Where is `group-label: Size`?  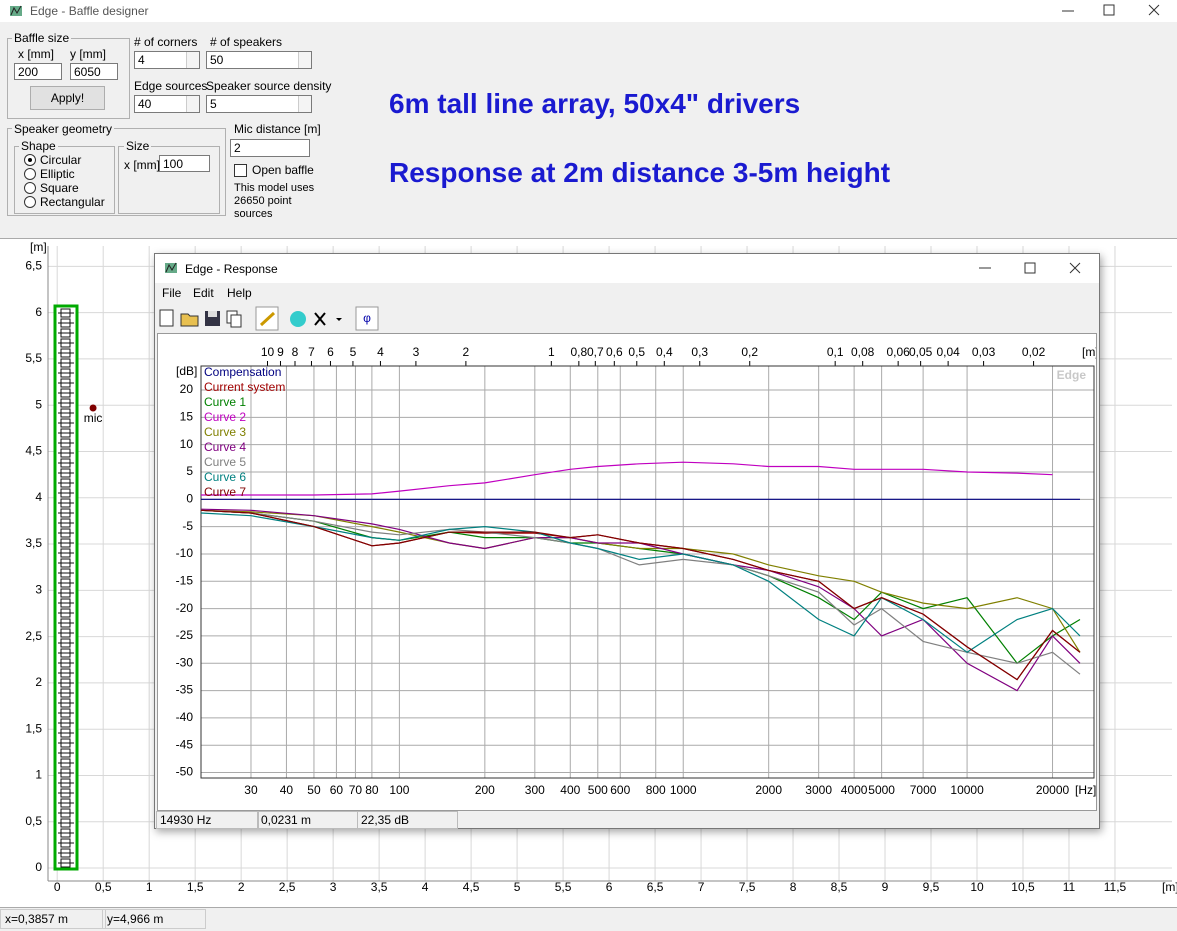
group-label: Size is located at coordinates (138, 146).